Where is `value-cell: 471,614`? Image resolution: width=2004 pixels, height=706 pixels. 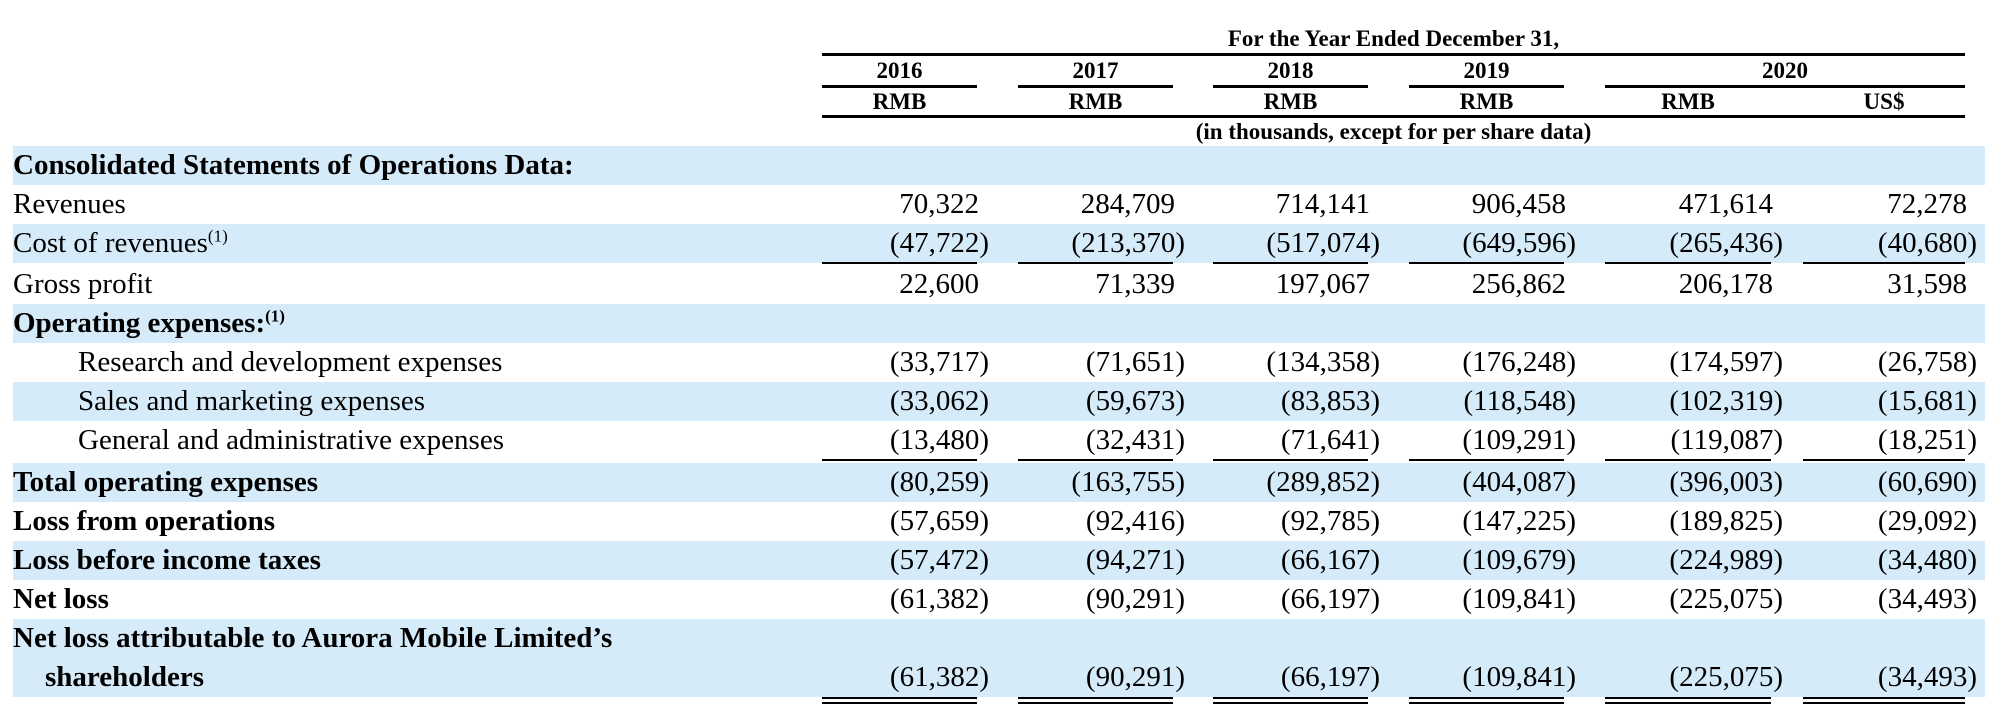
value-cell: 471,614 is located at coordinates (1725, 204).